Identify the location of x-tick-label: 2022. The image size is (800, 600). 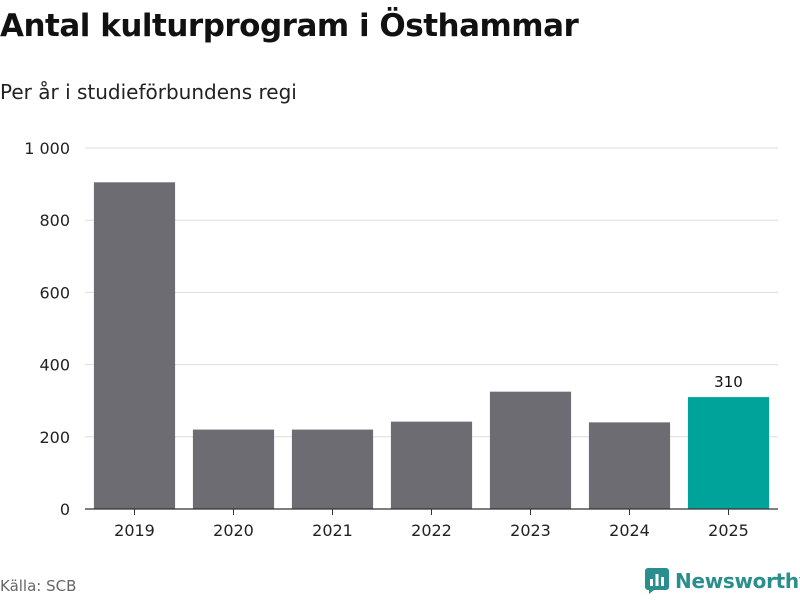
(431, 530).